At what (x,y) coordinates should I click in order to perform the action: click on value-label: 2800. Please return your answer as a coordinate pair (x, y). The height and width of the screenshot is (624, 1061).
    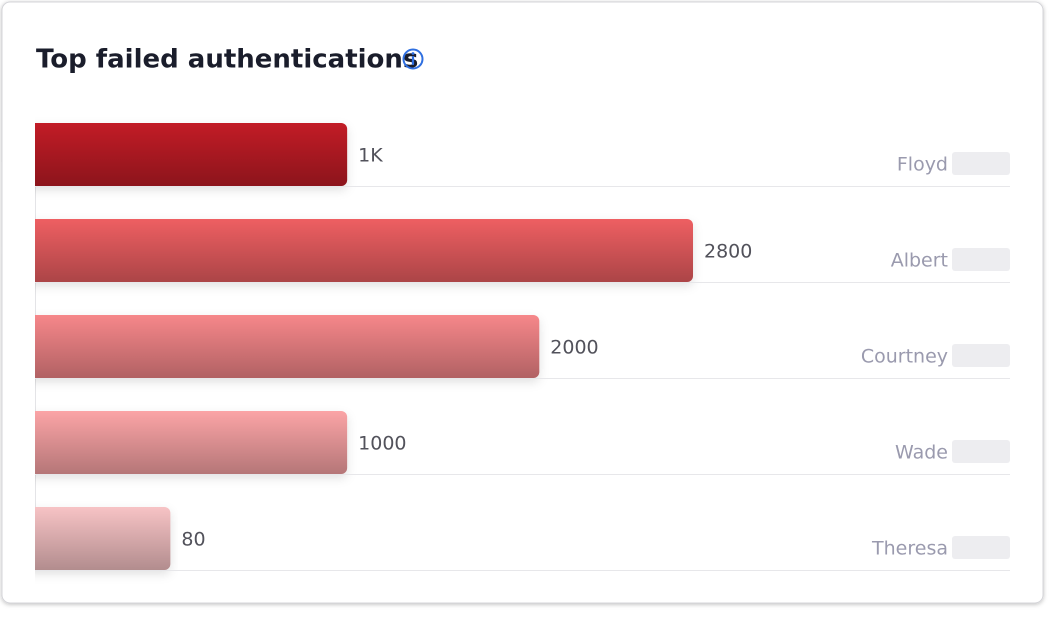
    Looking at the image, I should click on (728, 252).